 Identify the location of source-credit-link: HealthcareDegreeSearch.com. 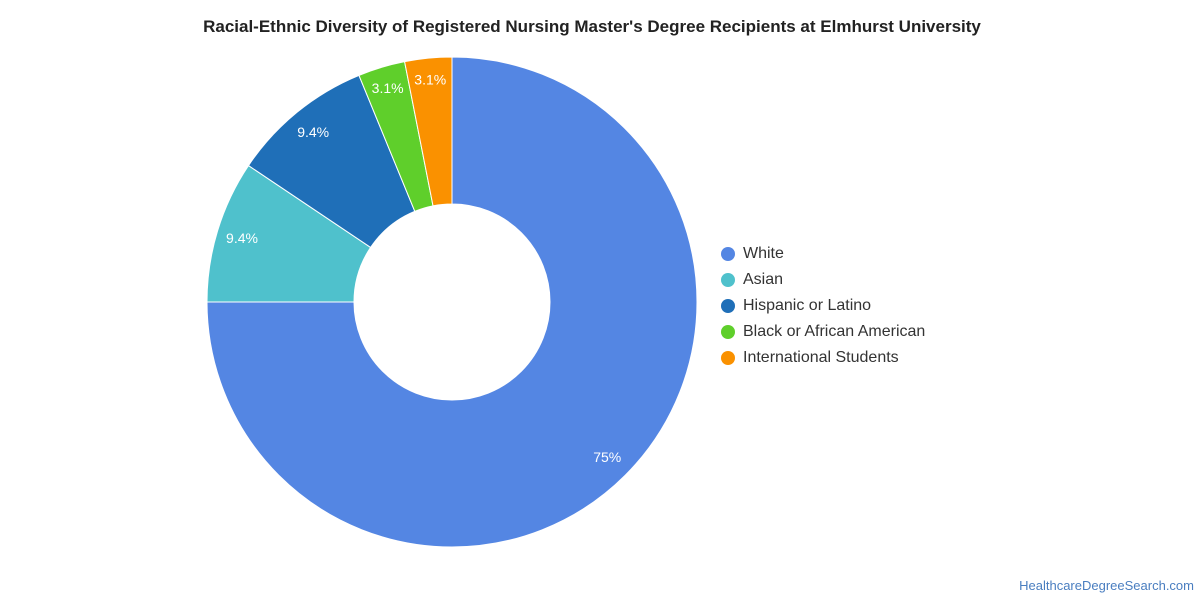
(1106, 585).